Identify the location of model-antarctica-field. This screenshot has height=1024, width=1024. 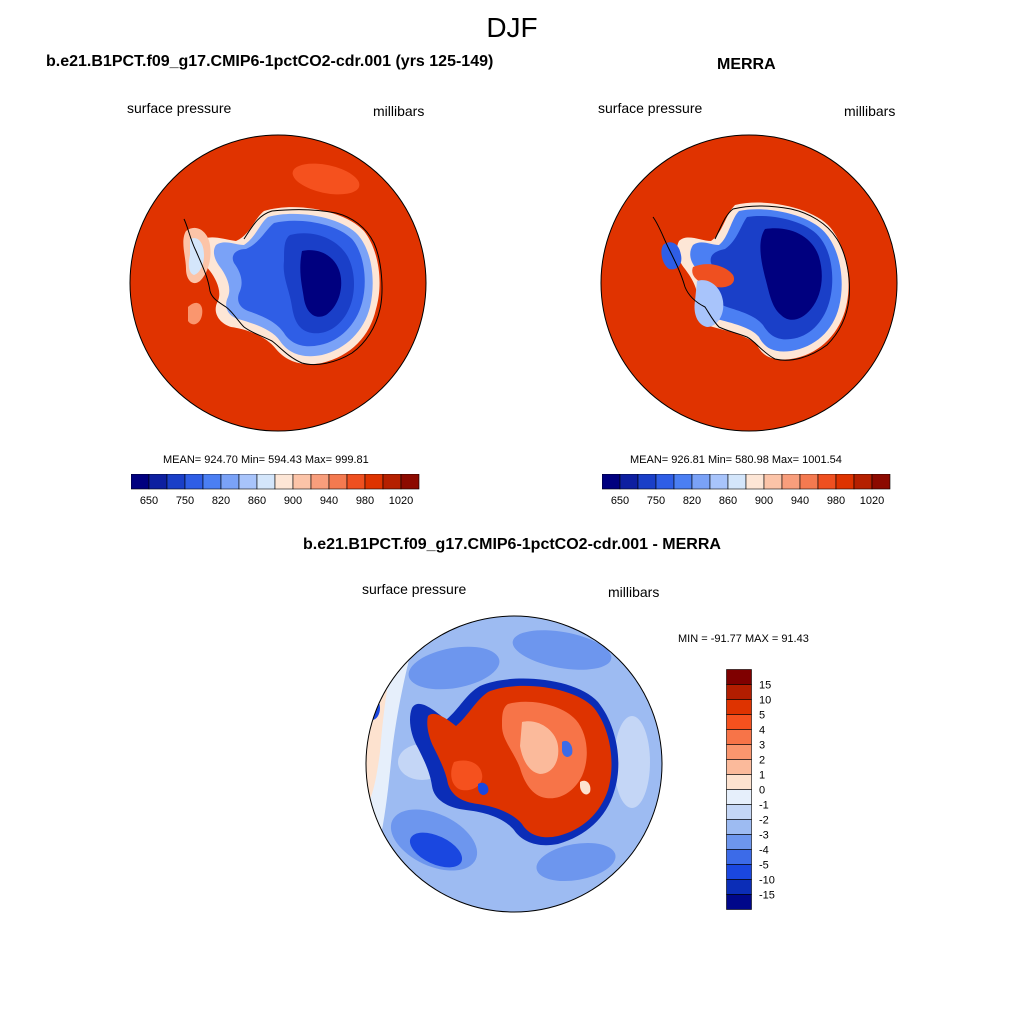
(281, 286).